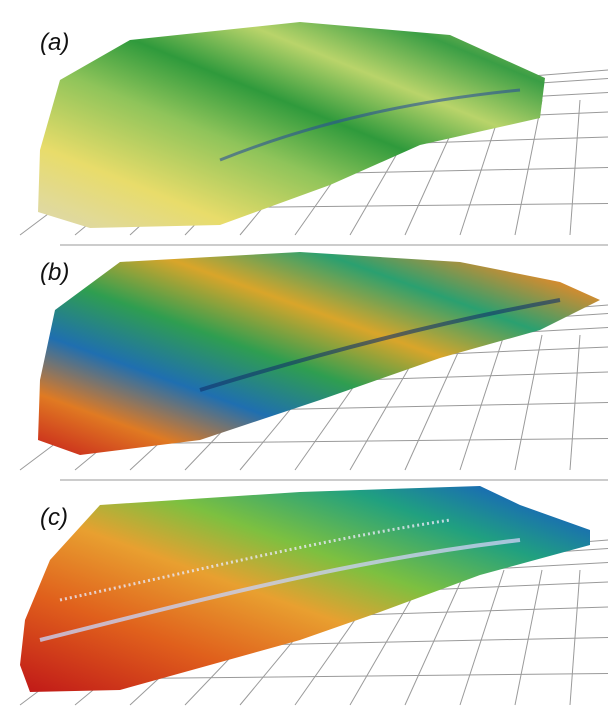 Image resolution: width=608 pixels, height=706 pixels. I want to click on panel-label: (a), so click(54, 42).